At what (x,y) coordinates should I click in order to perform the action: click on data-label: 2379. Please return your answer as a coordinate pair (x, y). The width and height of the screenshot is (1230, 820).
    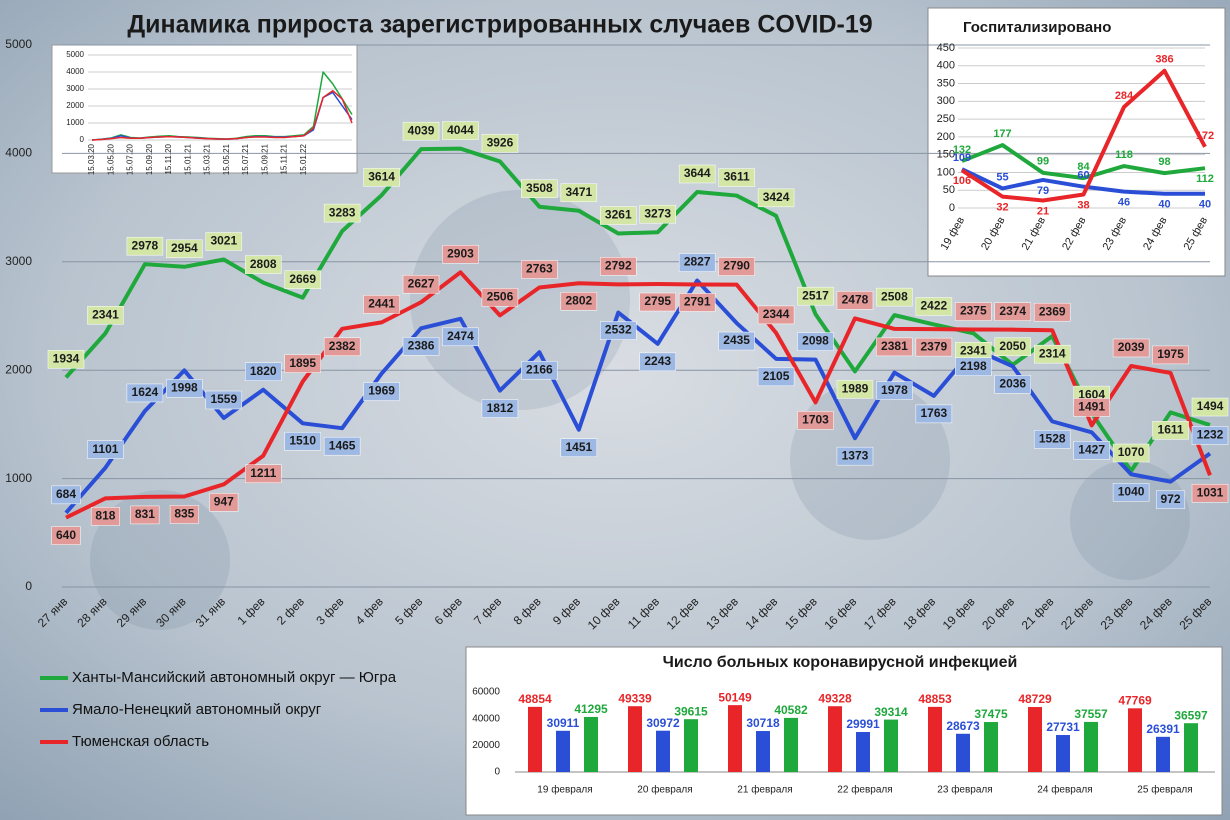
    Looking at the image, I should click on (934, 346).